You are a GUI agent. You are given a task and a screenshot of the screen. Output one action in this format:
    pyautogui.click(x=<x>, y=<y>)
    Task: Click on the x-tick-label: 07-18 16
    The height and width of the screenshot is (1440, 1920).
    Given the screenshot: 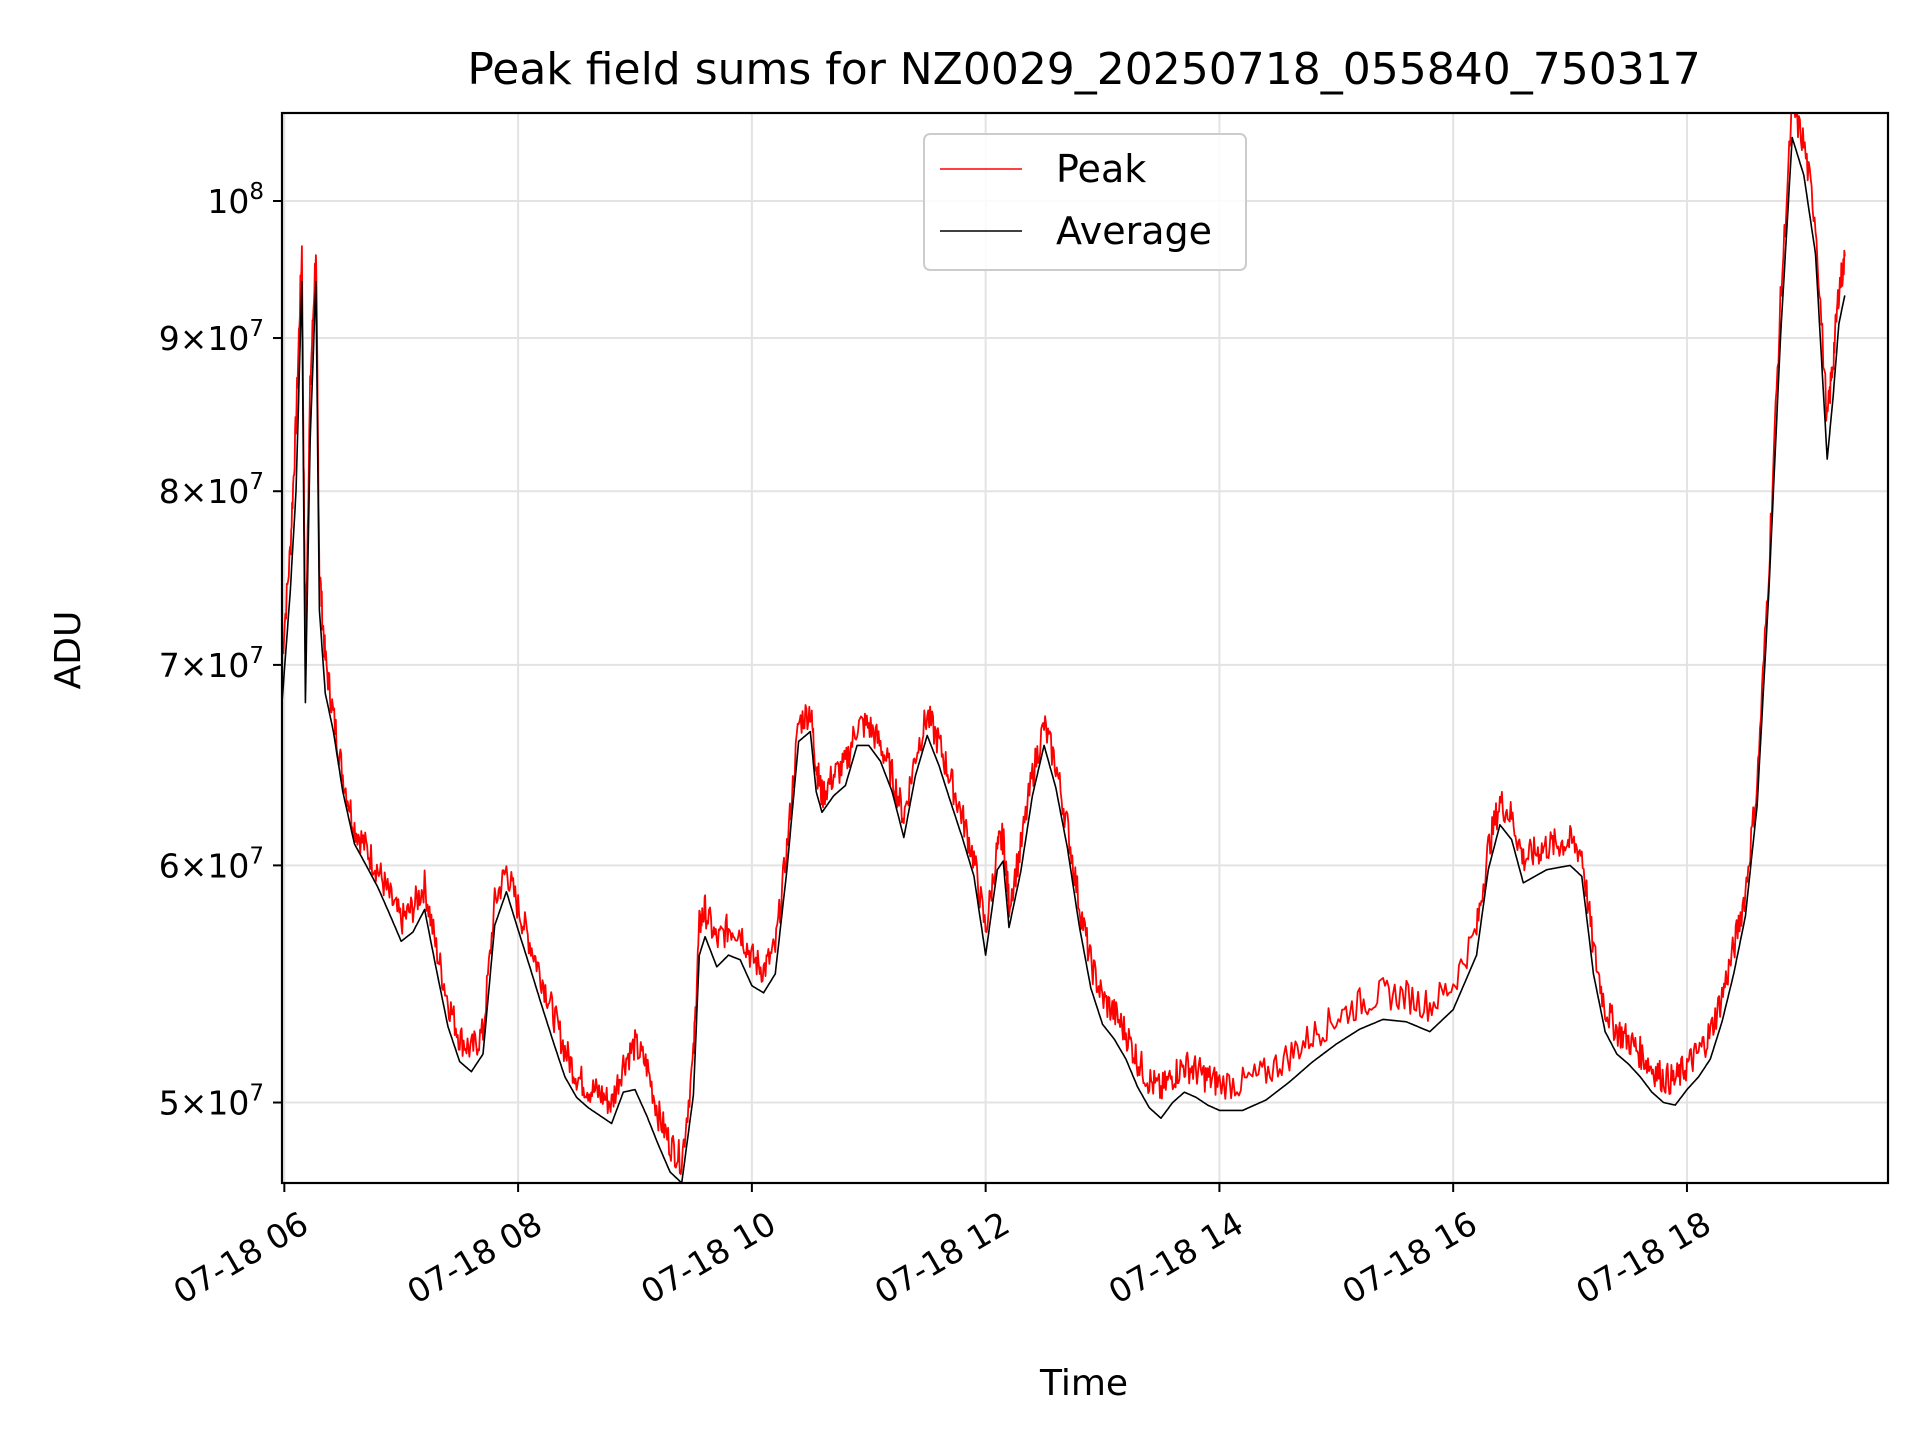 What is the action you would take?
    pyautogui.click(x=1410, y=1258)
    